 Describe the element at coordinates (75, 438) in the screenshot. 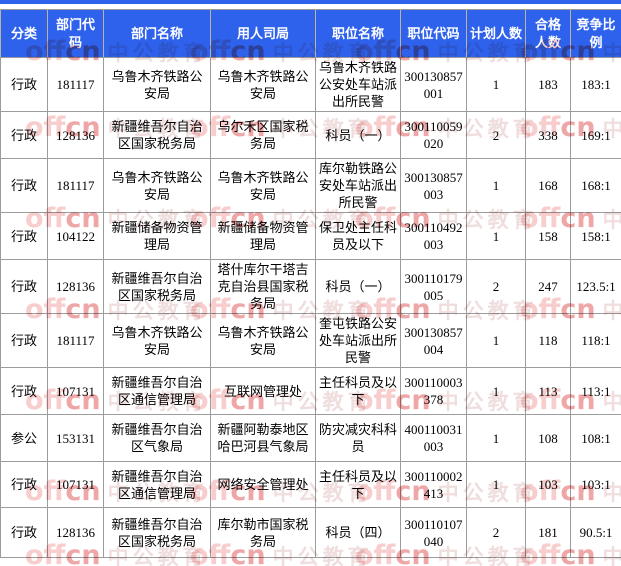

I see `cell-dept_code: 153131` at that location.